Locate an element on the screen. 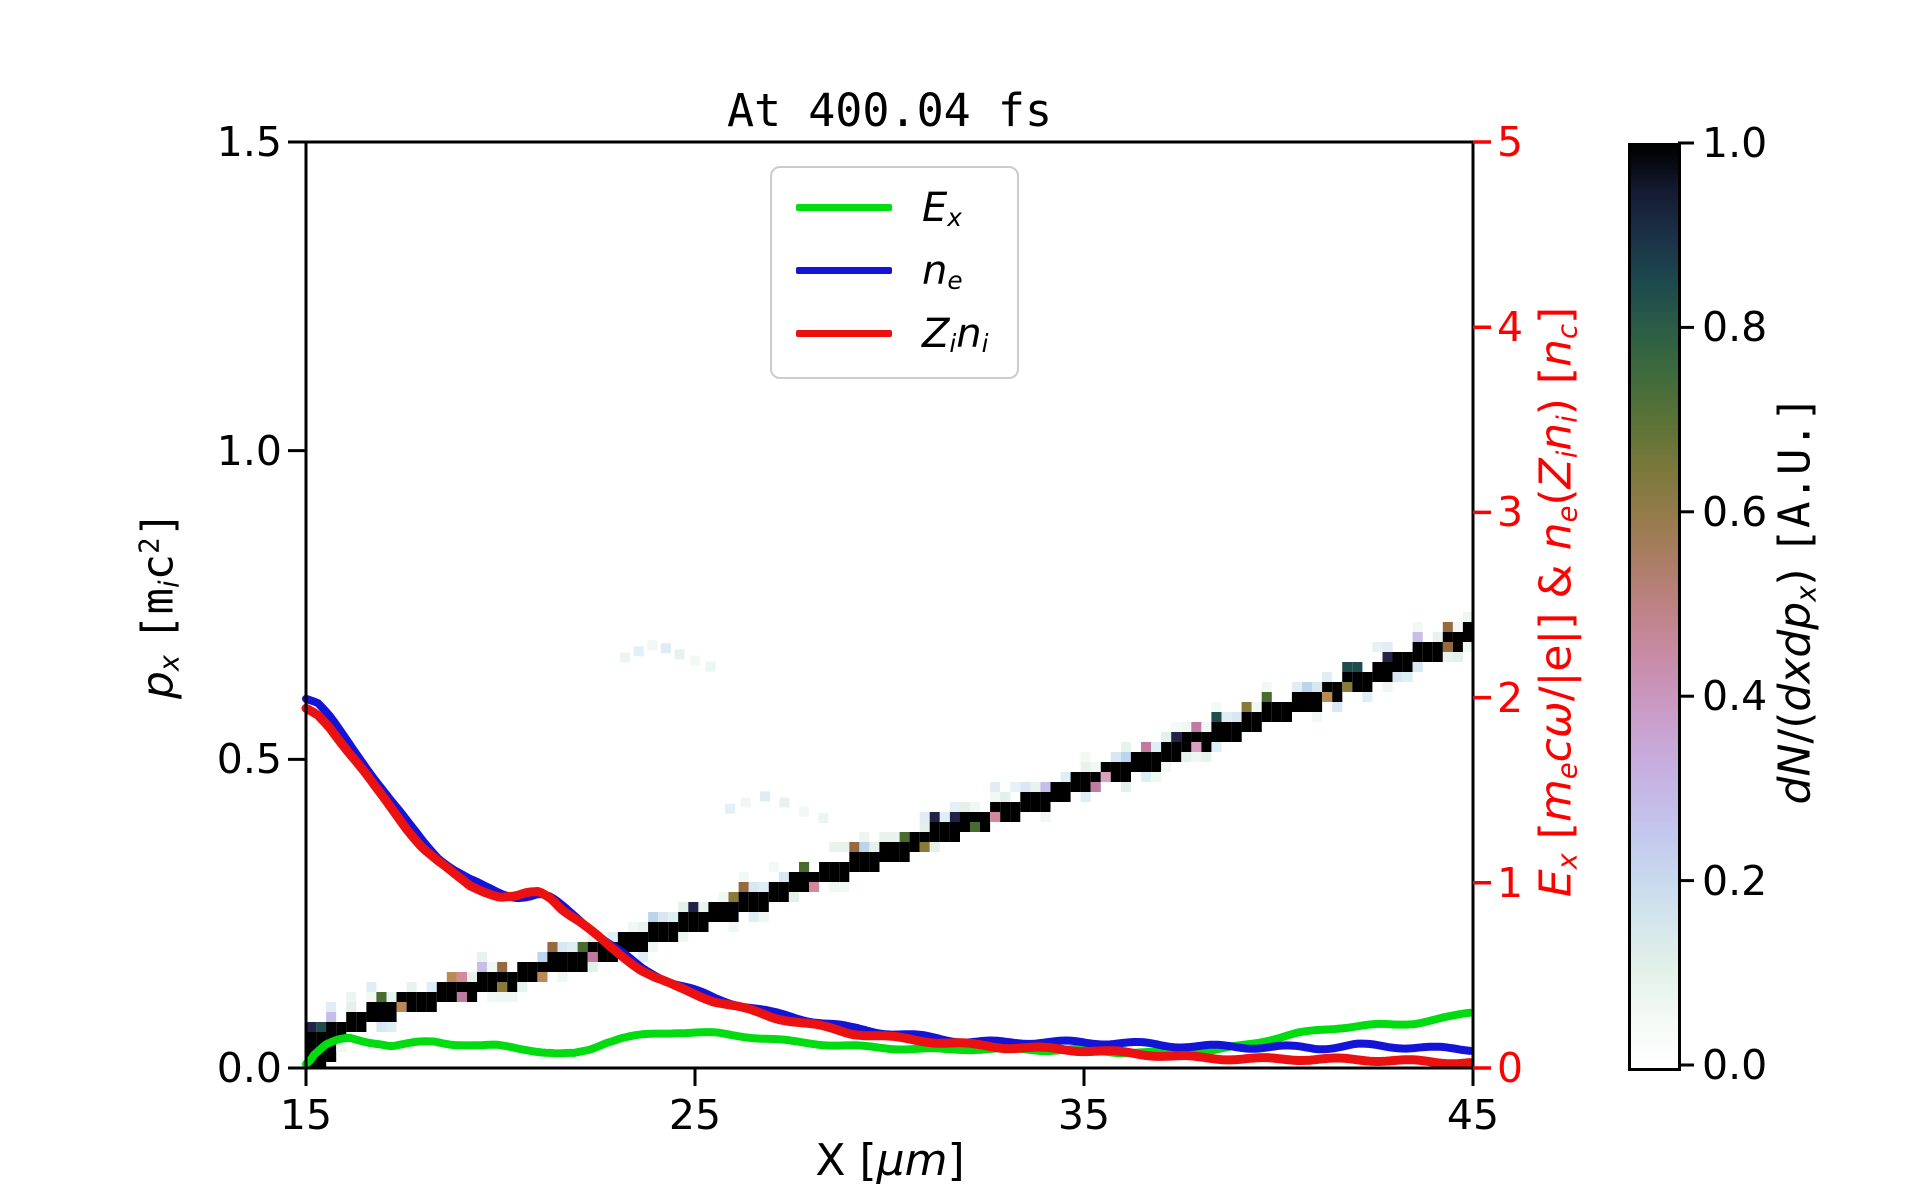  y-left-tick-label: 0.0 is located at coordinates (249, 1068).